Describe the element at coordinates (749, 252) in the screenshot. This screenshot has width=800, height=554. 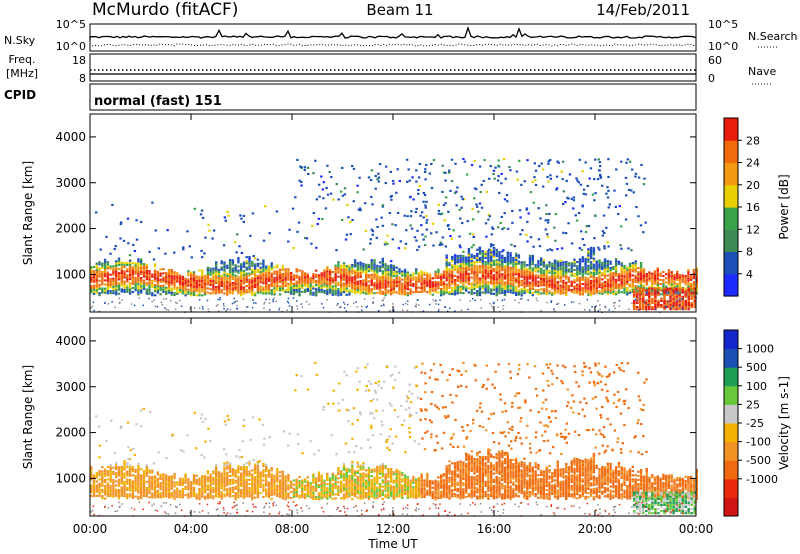
I see `colorbar-tick-label: 8` at that location.